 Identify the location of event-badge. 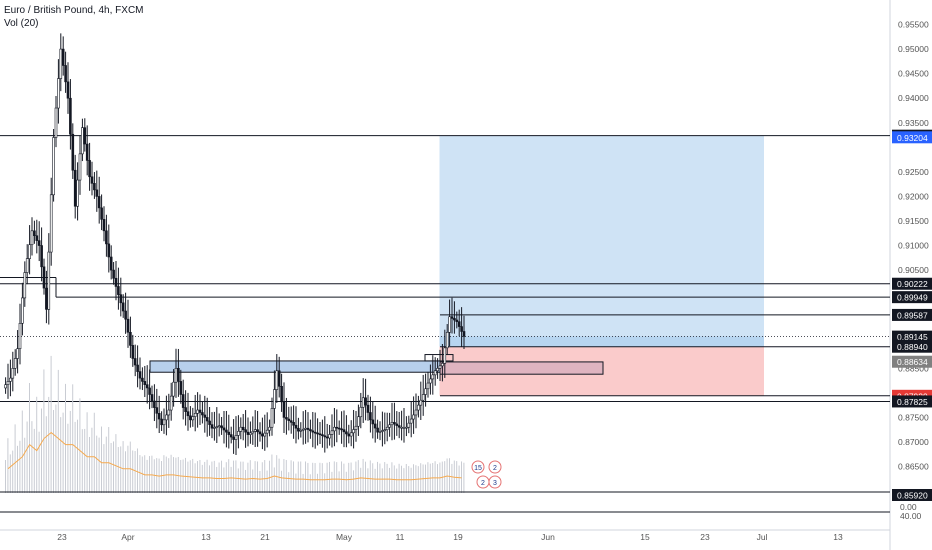
(495, 482).